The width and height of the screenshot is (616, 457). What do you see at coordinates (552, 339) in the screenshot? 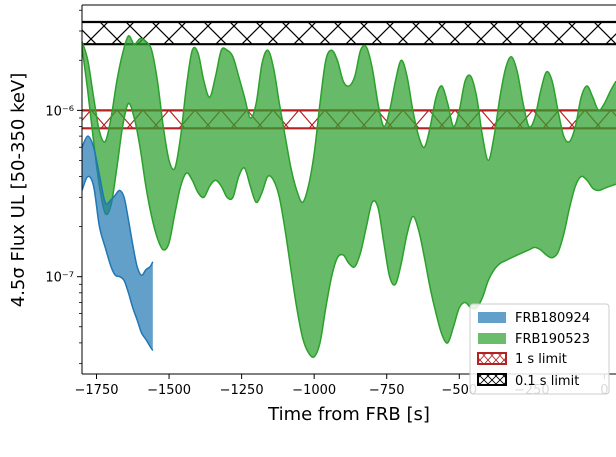
I see `legend-label-frb190523: FRB190523` at bounding box center [552, 339].